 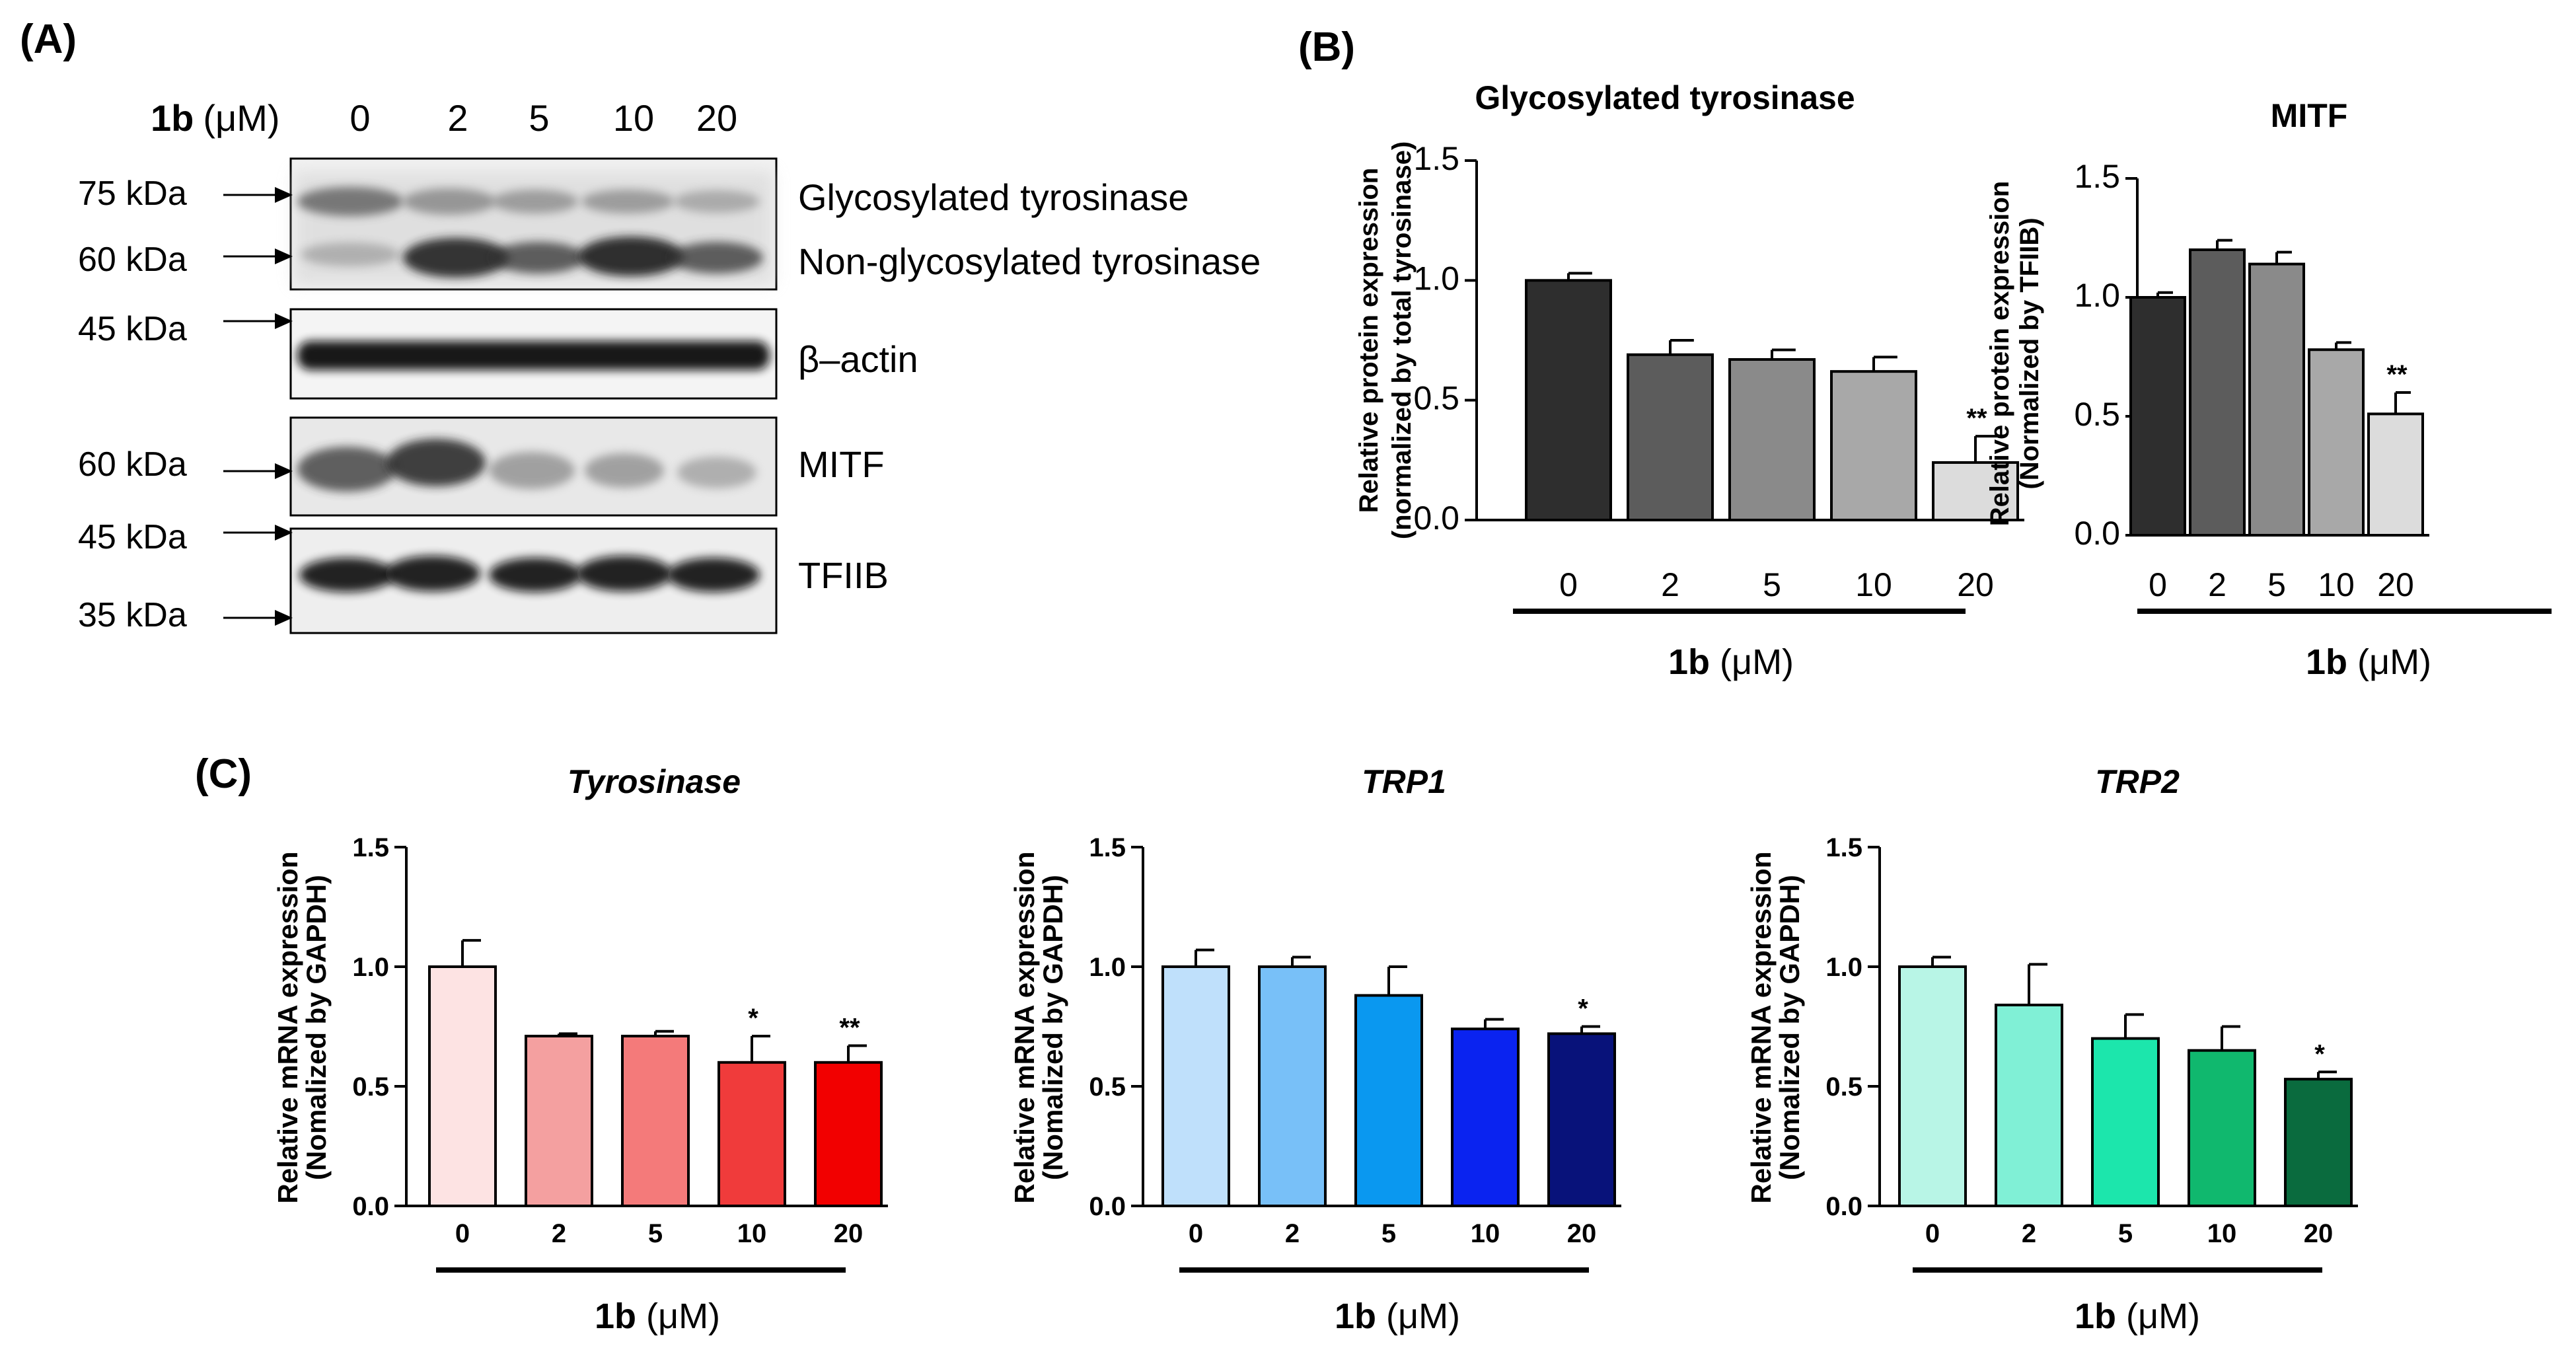 I want to click on panel-label-a: (A), so click(x=48, y=39).